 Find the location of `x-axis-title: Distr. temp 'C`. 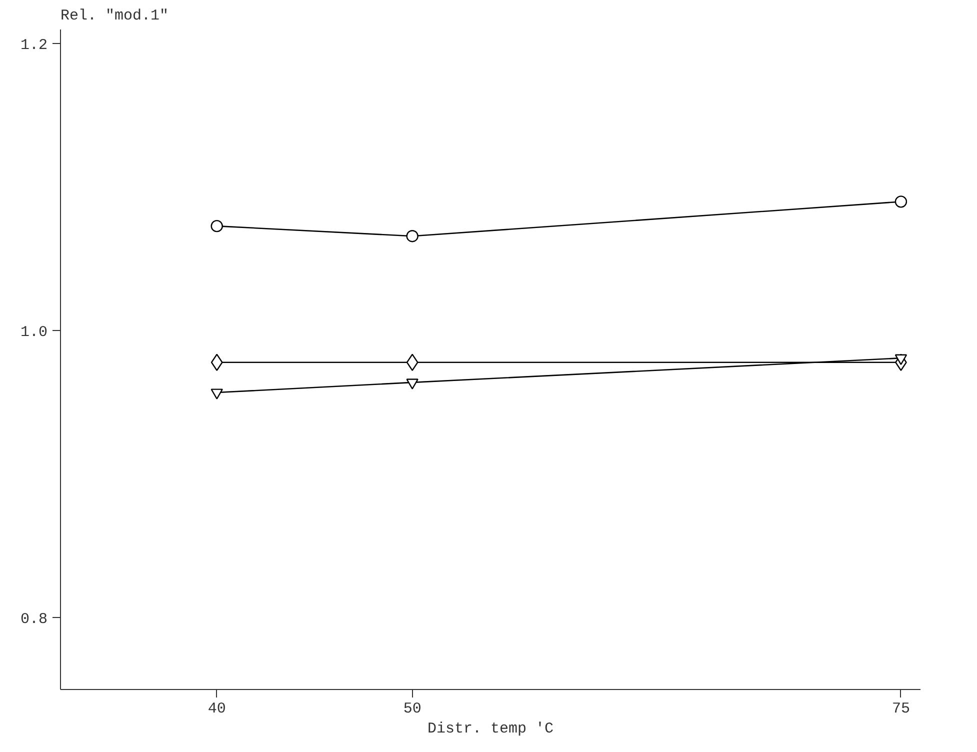

x-axis-title: Distr. temp 'C is located at coordinates (490, 729).